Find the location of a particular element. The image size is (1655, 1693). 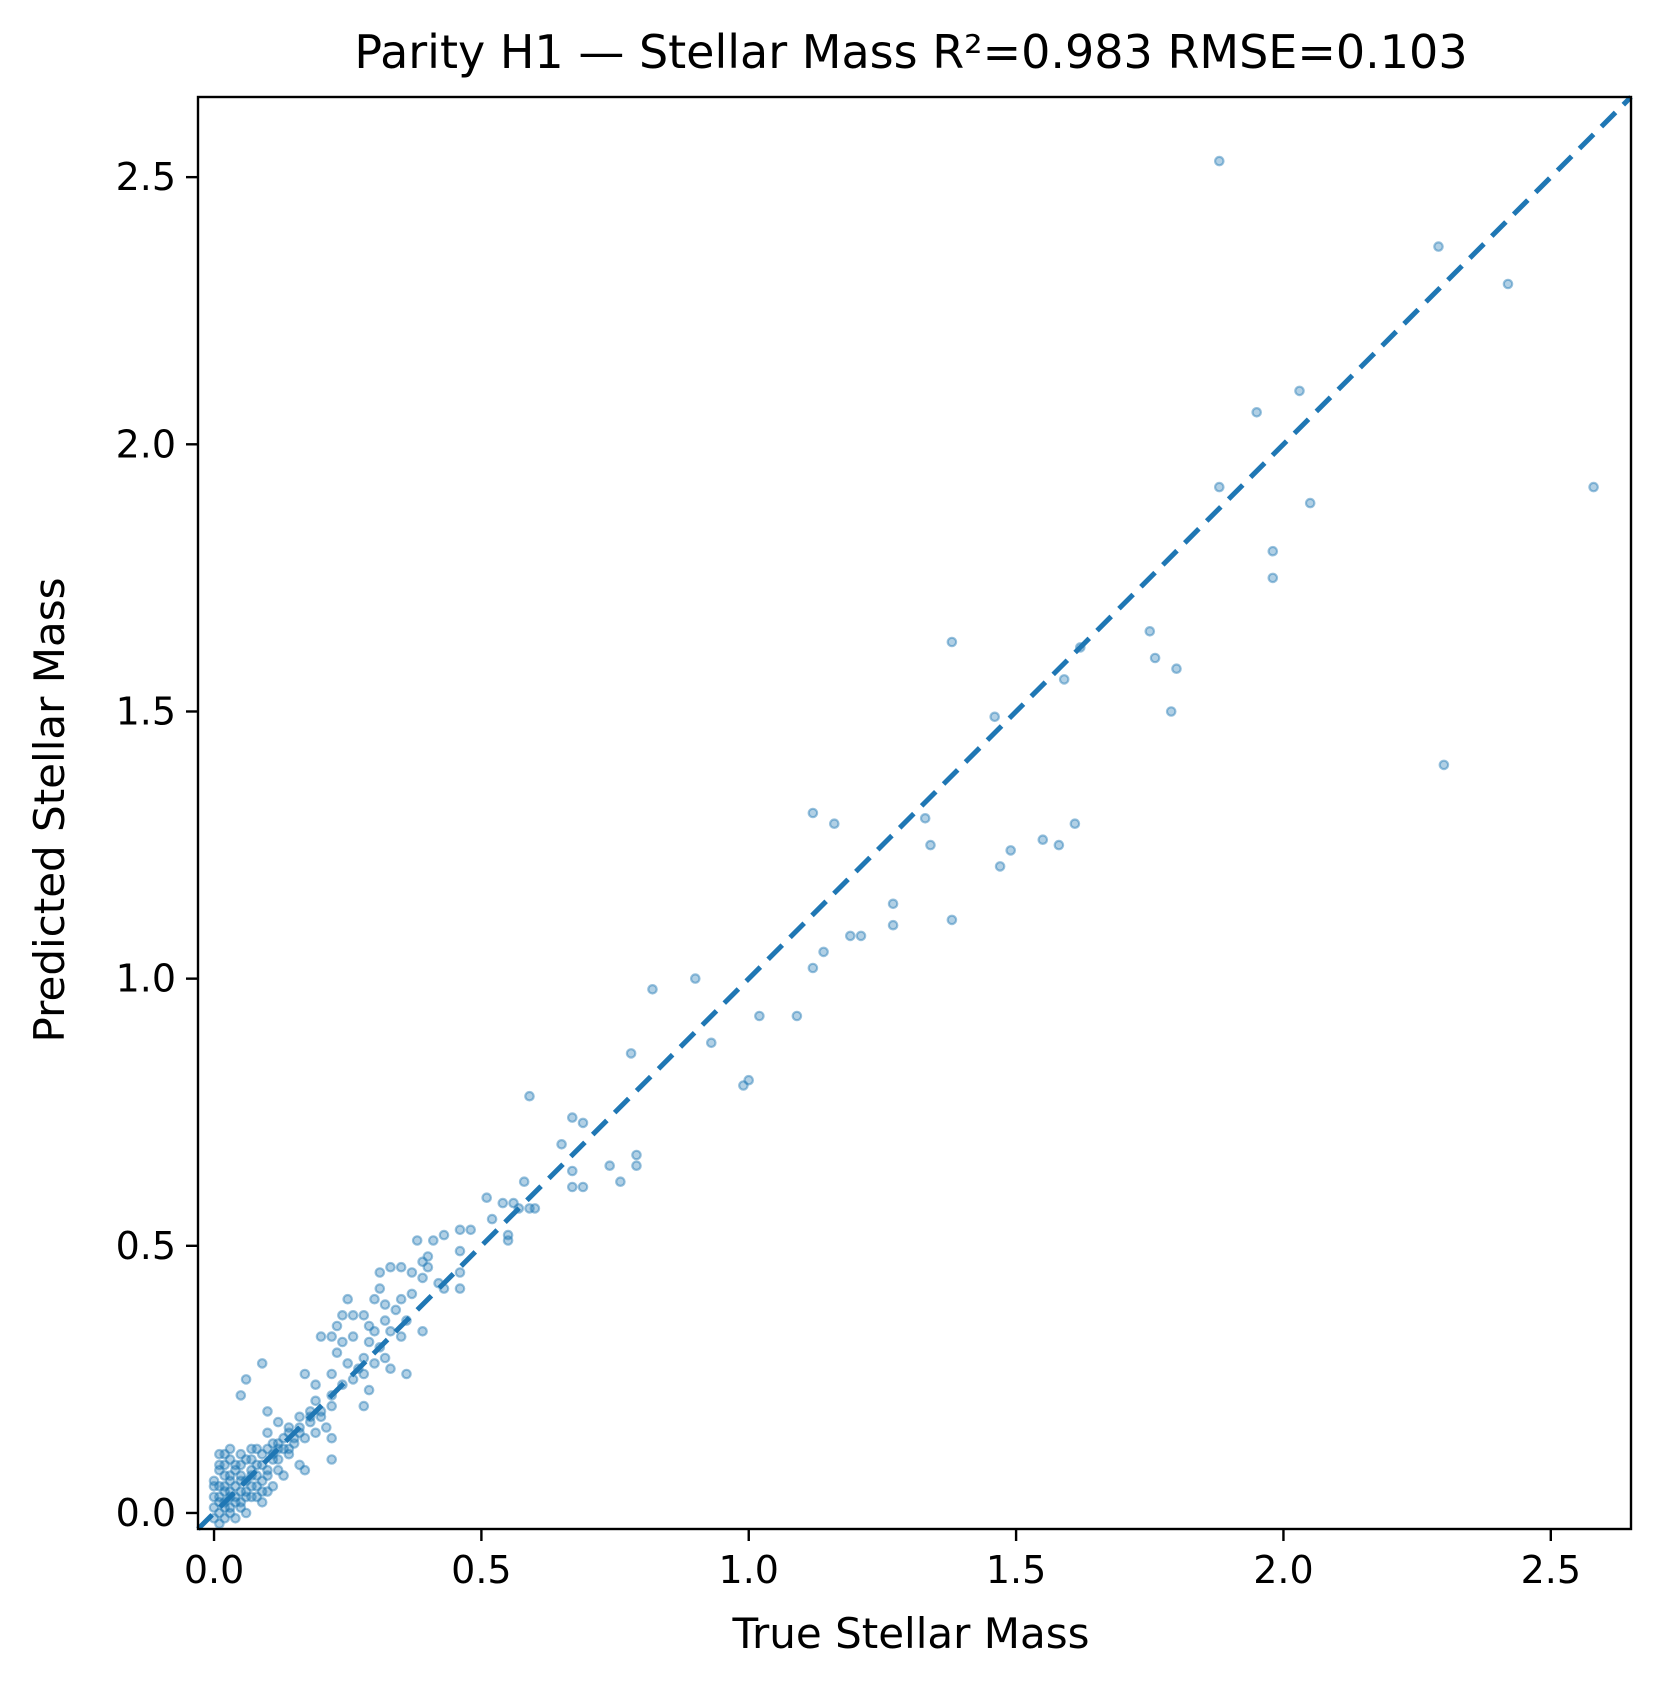

x-tick-label: 2.0 is located at coordinates (1283, 1570).